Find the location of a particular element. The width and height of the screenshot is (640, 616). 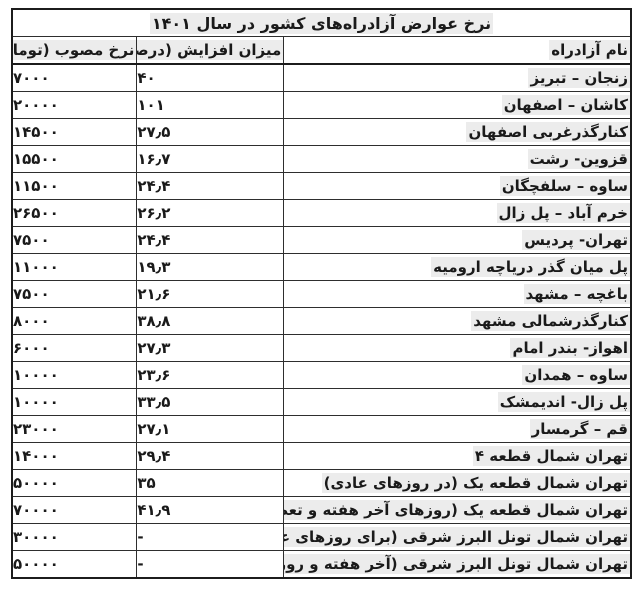

freeway-name: زنجان – تبریز is located at coordinates (579, 78).